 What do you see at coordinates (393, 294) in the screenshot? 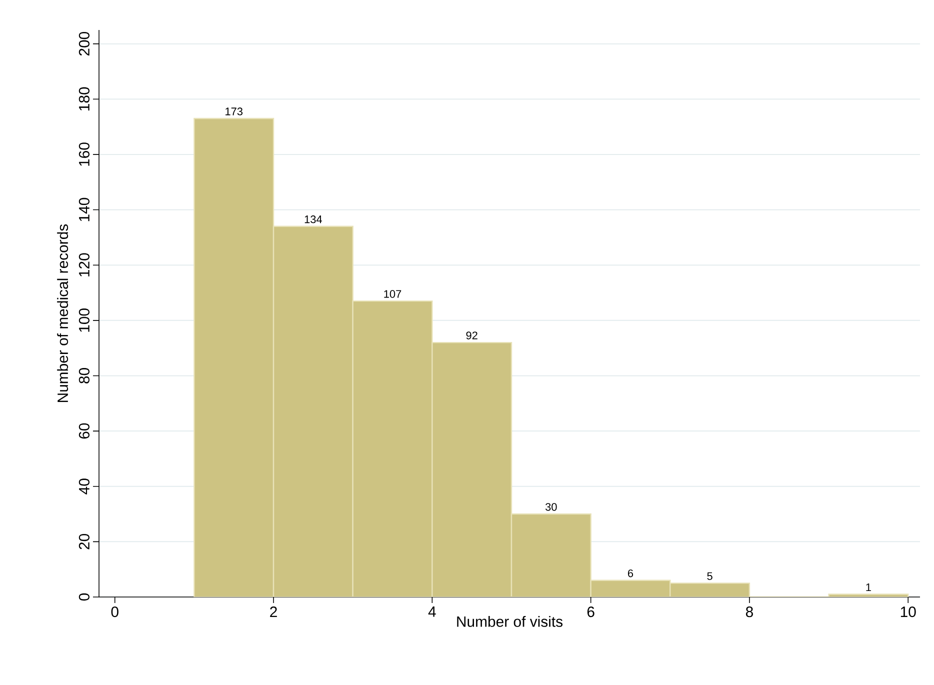
I see `data-label: 107` at bounding box center [393, 294].